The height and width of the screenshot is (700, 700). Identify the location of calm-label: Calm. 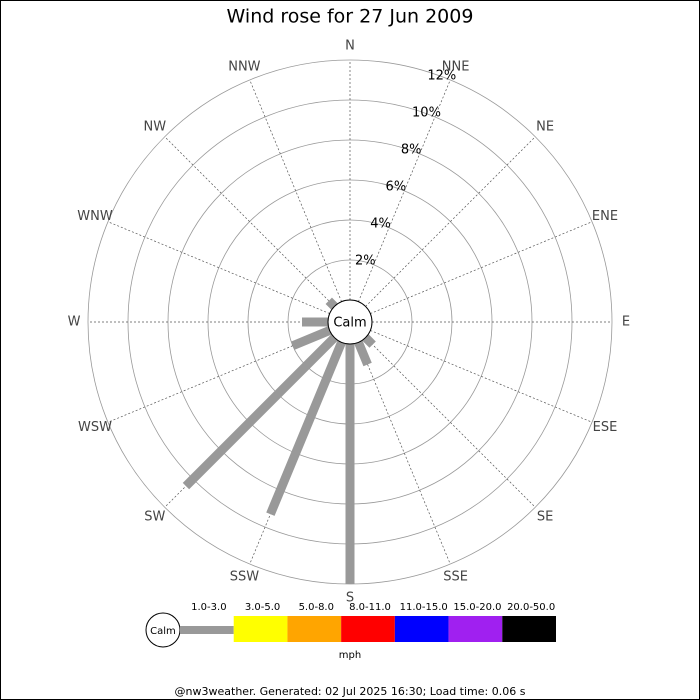
(349, 323).